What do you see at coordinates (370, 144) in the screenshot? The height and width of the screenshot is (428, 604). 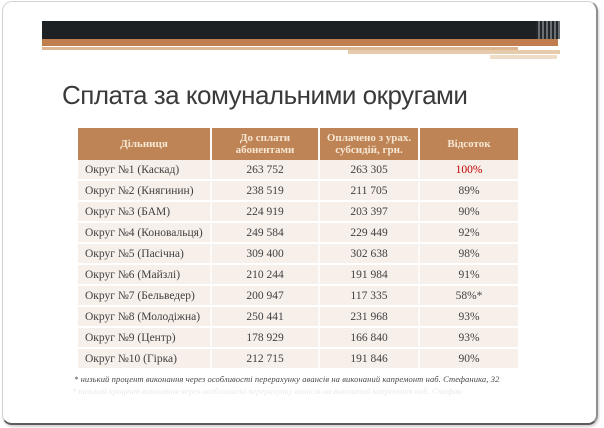 I see `header-paid: Оплачено з урах. субсидій, грн.` at bounding box center [370, 144].